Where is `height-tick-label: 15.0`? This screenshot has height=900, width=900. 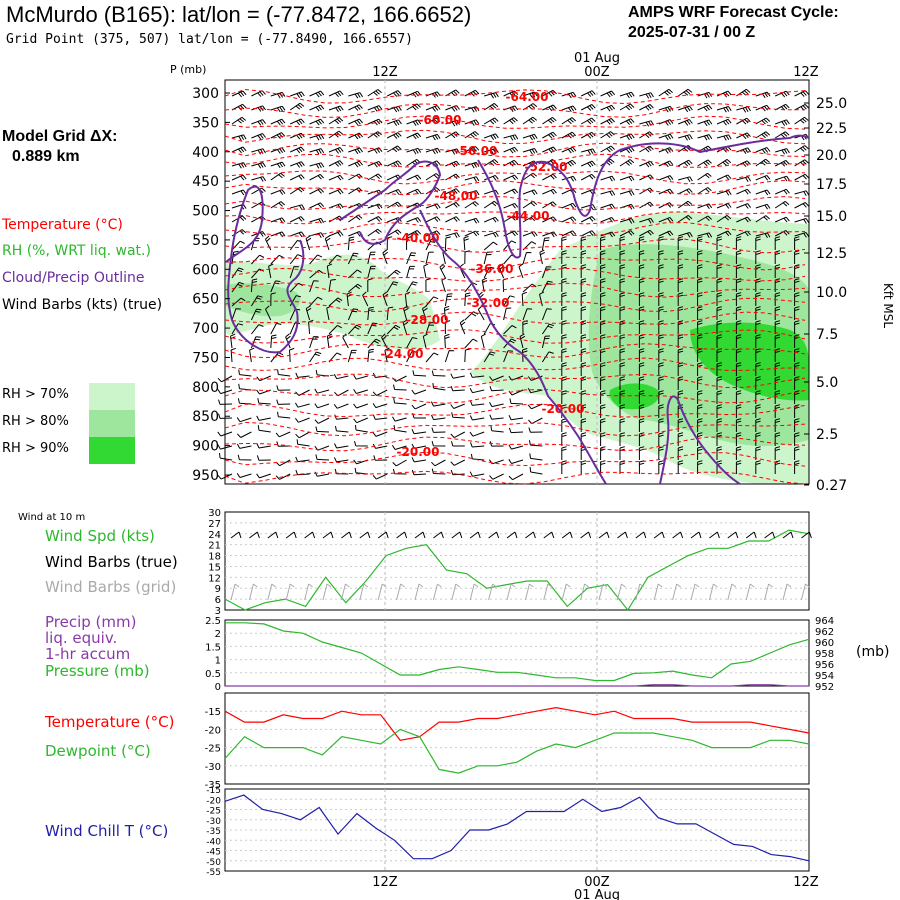
height-tick-label: 15.0 is located at coordinates (831, 217).